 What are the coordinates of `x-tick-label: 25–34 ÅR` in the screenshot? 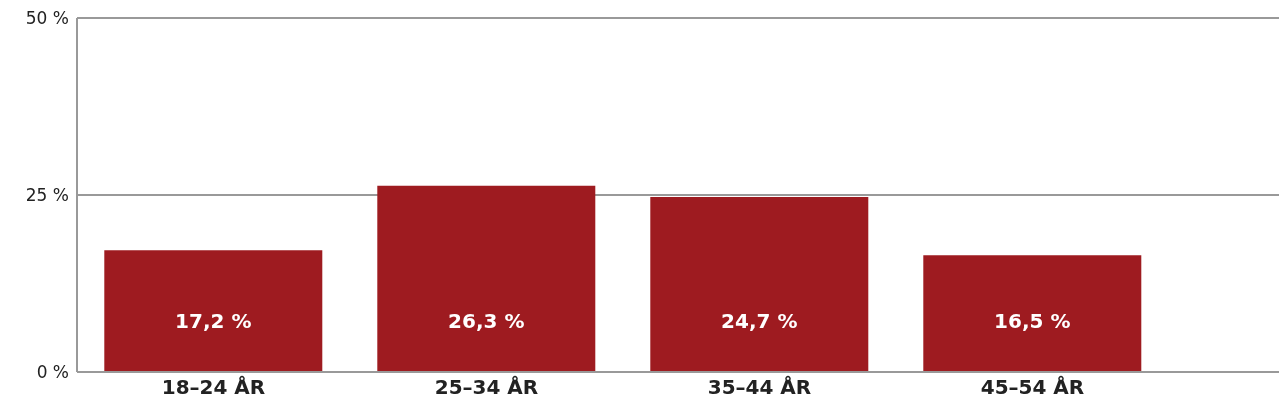 It's located at (486, 387).